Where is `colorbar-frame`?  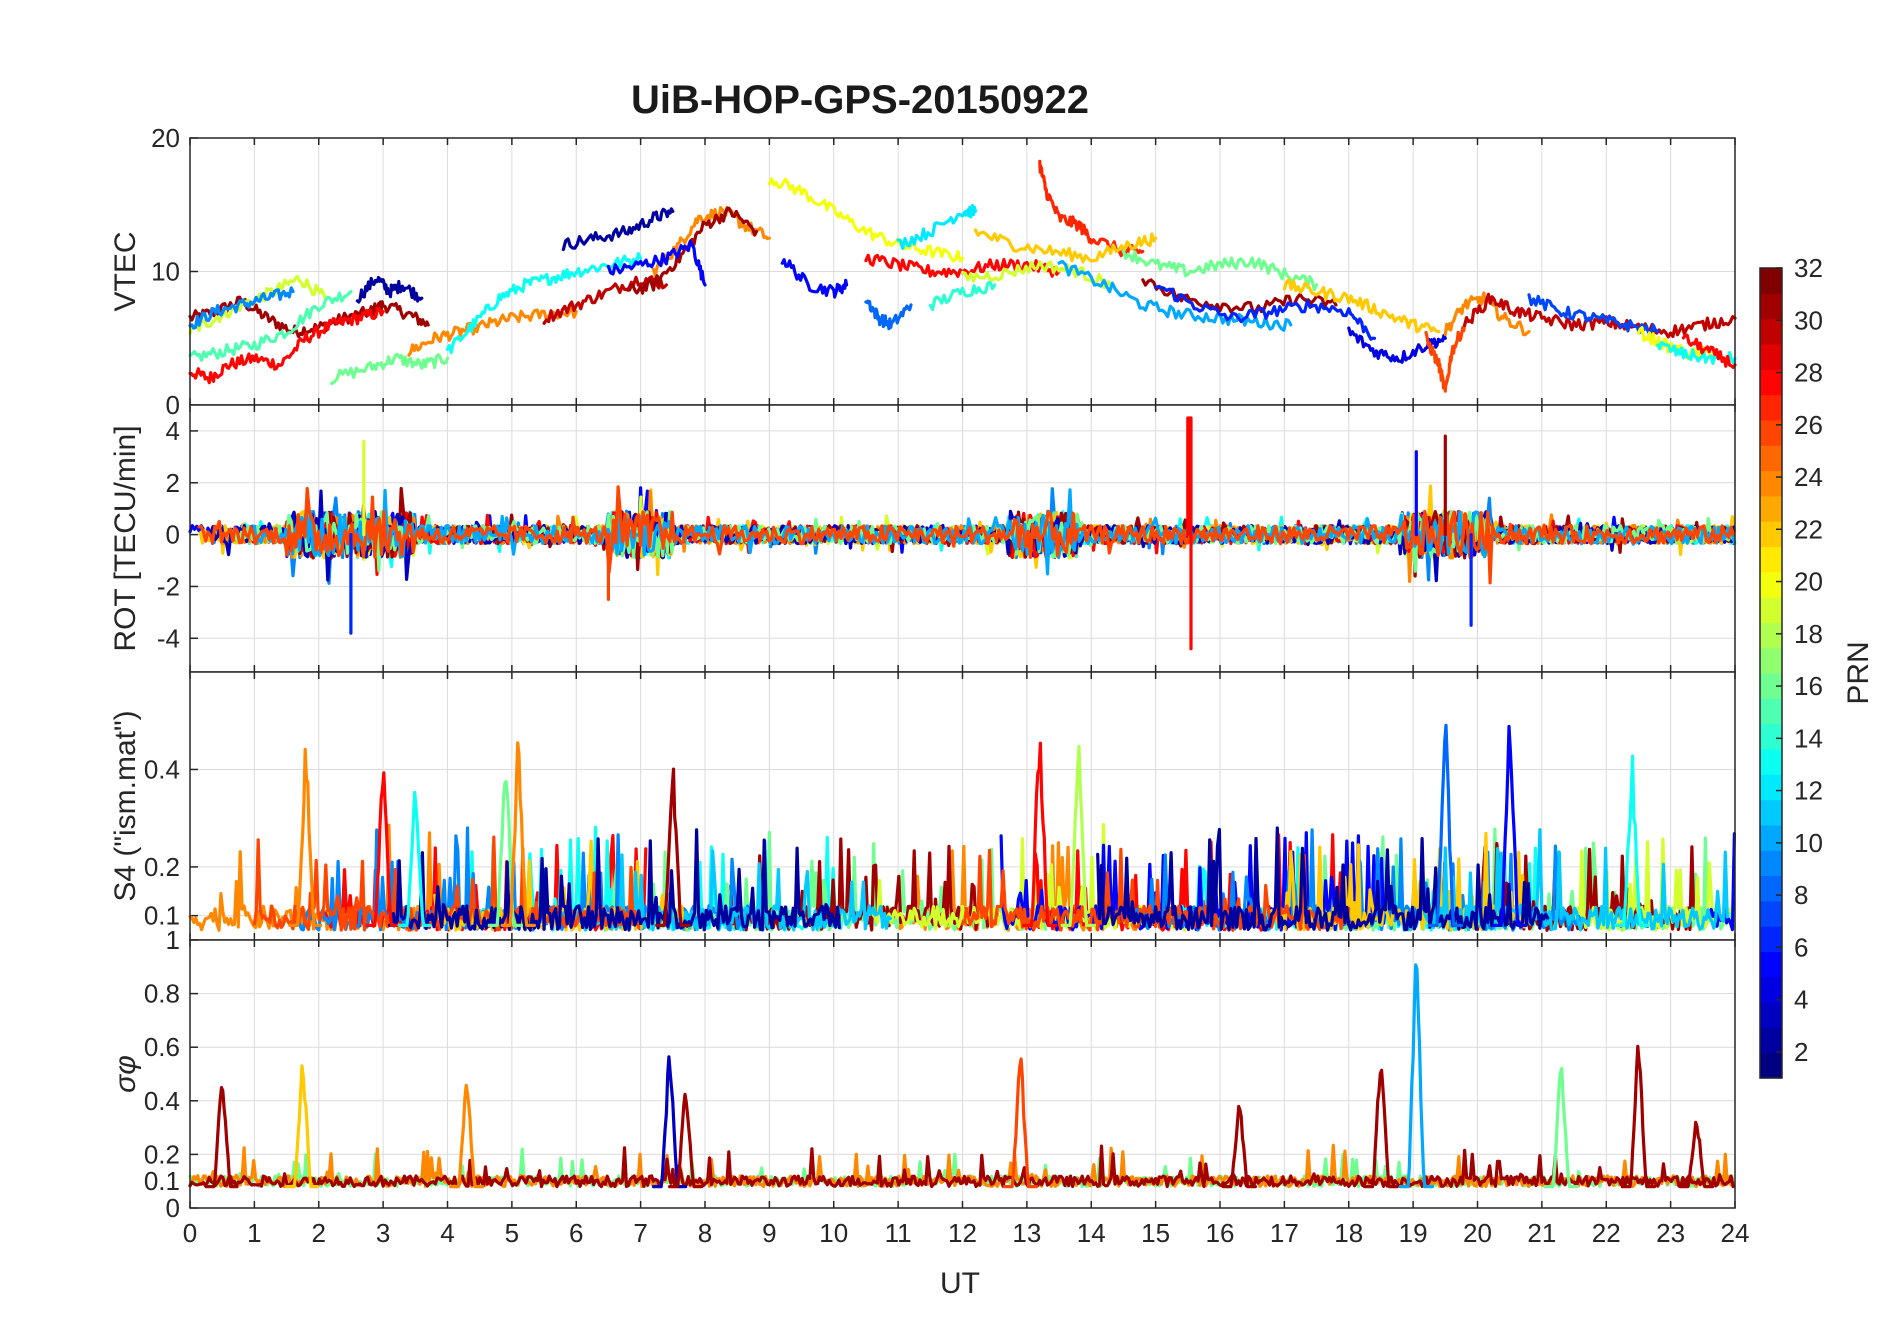 colorbar-frame is located at coordinates (1771, 673).